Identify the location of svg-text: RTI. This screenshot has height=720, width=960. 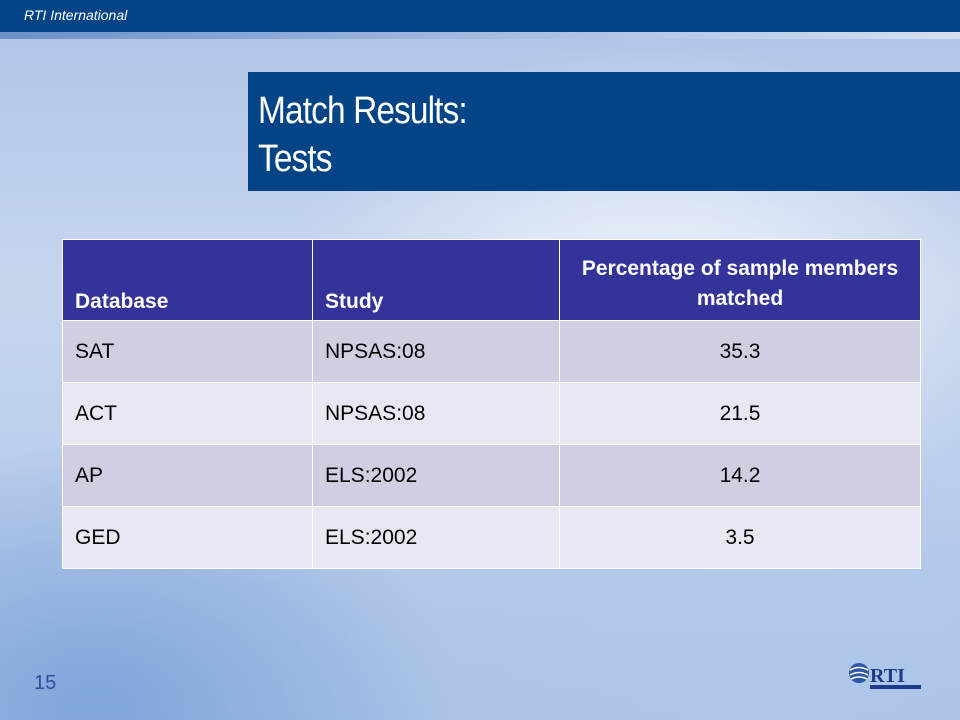
(887, 676).